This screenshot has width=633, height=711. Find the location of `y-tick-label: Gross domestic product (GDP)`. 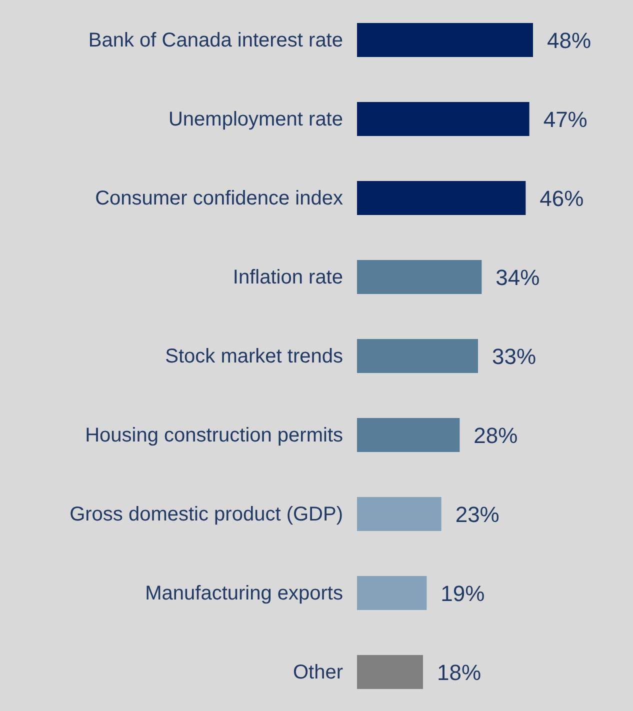

y-tick-label: Gross domestic product (GDP) is located at coordinates (206, 515).